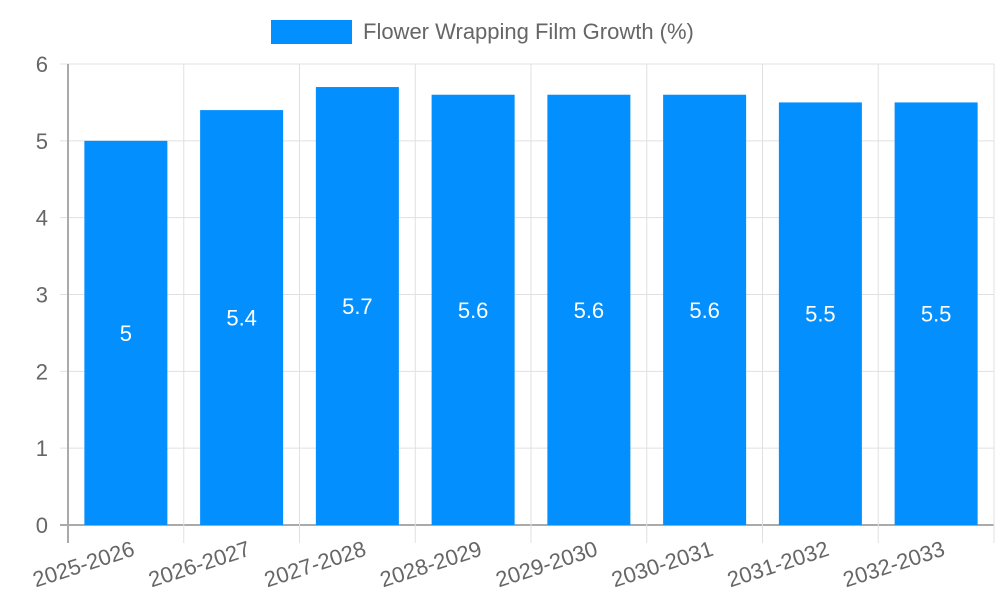 This screenshot has height=600, width=1000. I want to click on bar-value-label: 5, so click(126, 333).